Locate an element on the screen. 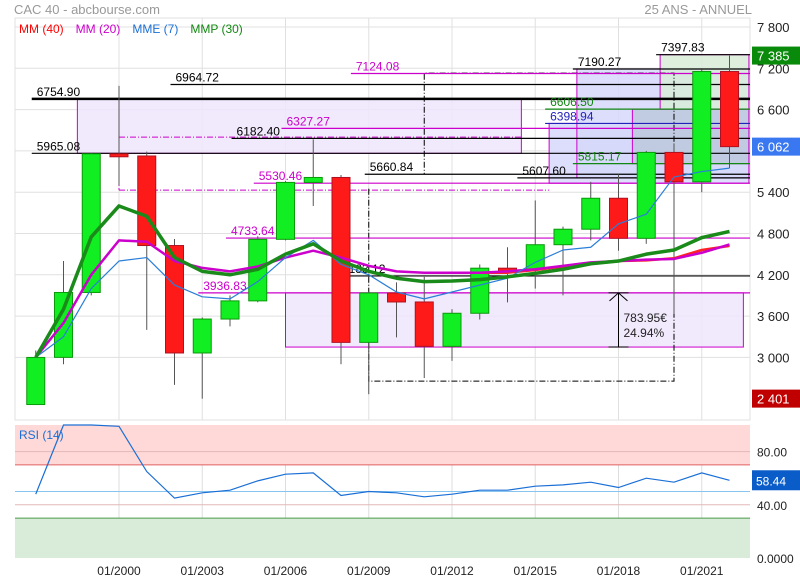 The height and width of the screenshot is (580, 800). x-tick-label: 01/2009 is located at coordinates (369, 571).